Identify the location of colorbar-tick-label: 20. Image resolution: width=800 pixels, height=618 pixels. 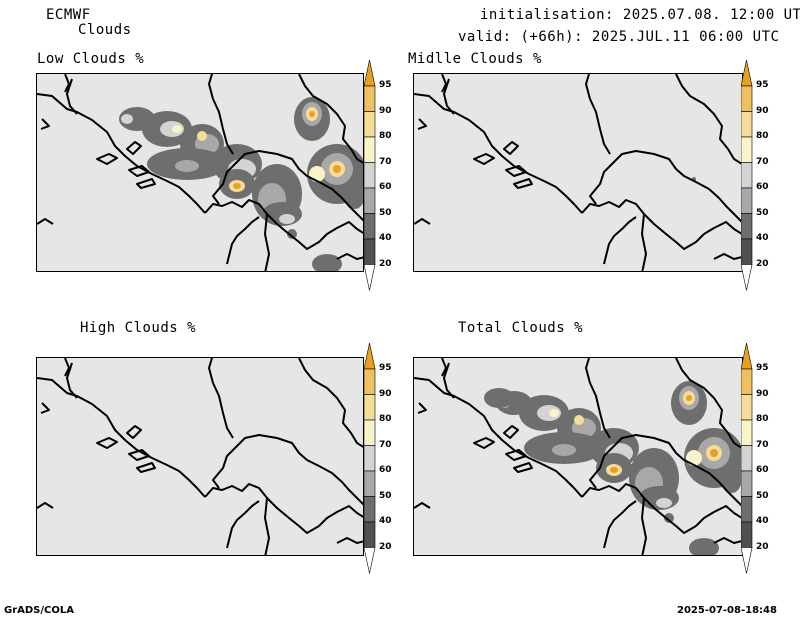
(385, 546).